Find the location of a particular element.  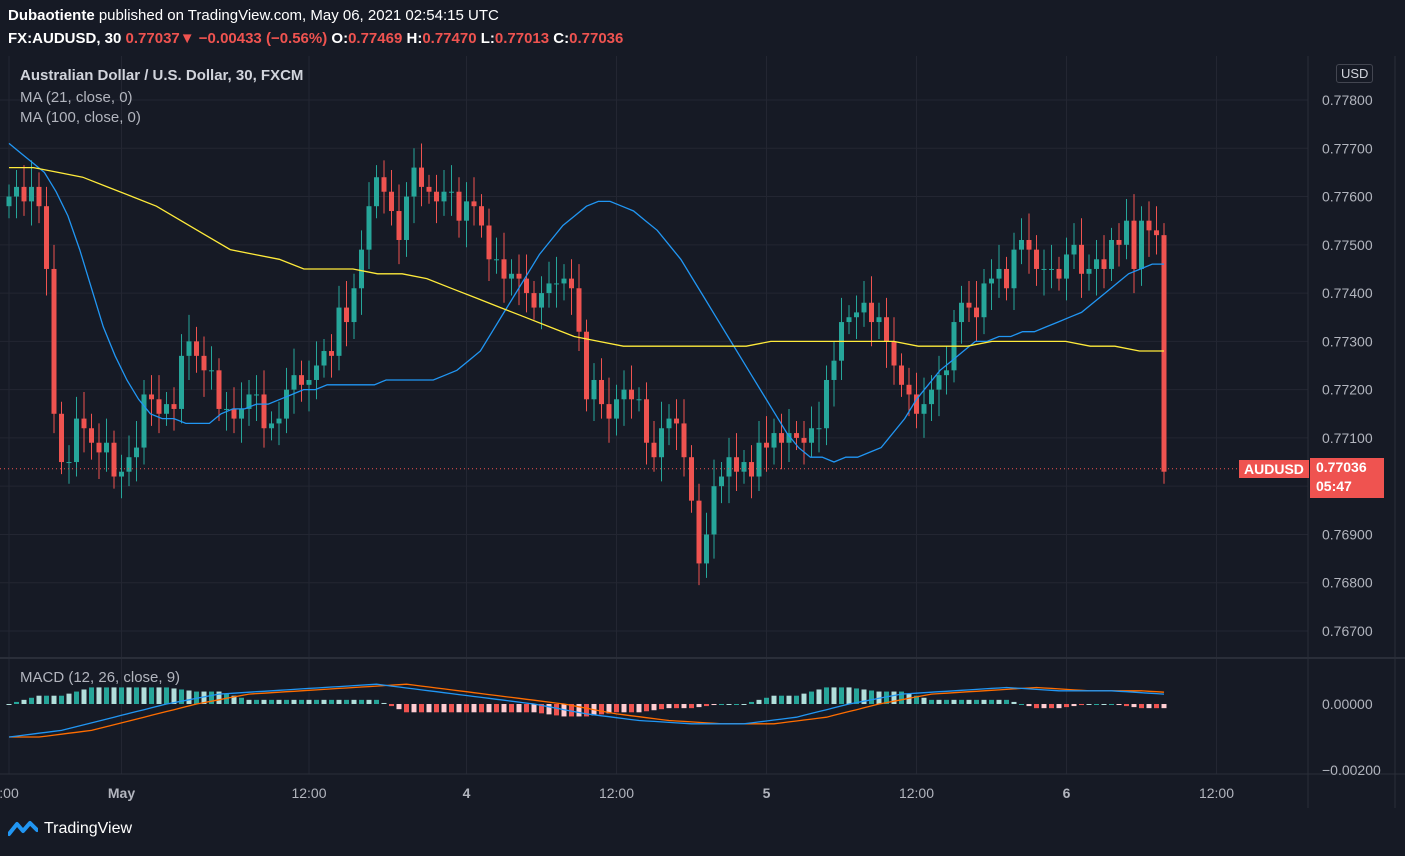

price-tick-label: 0.77800 is located at coordinates (1347, 100).